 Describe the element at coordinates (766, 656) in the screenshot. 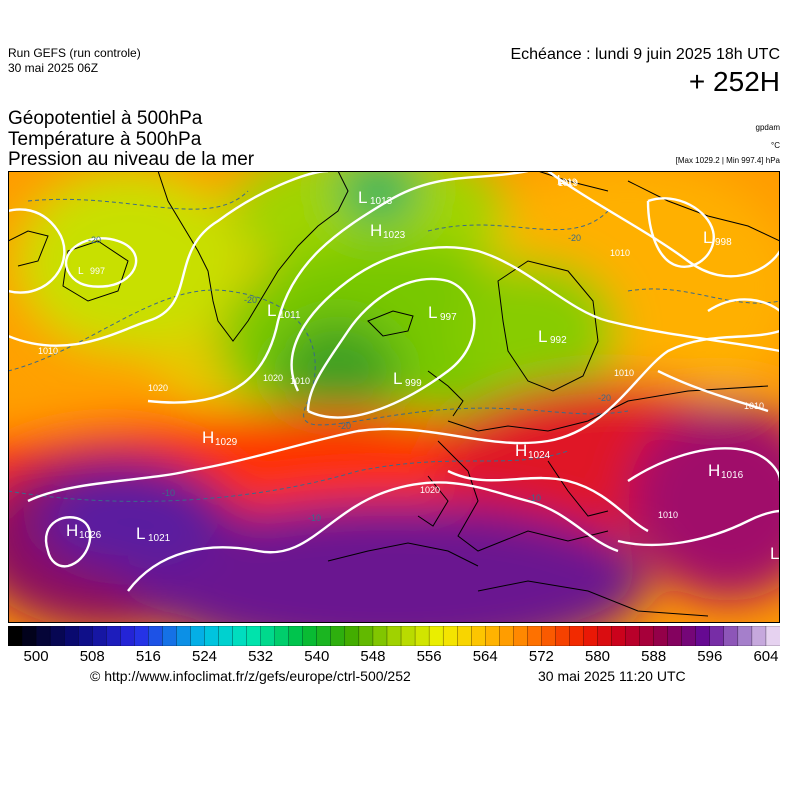

I see `colorbar-tick-label: 604` at that location.